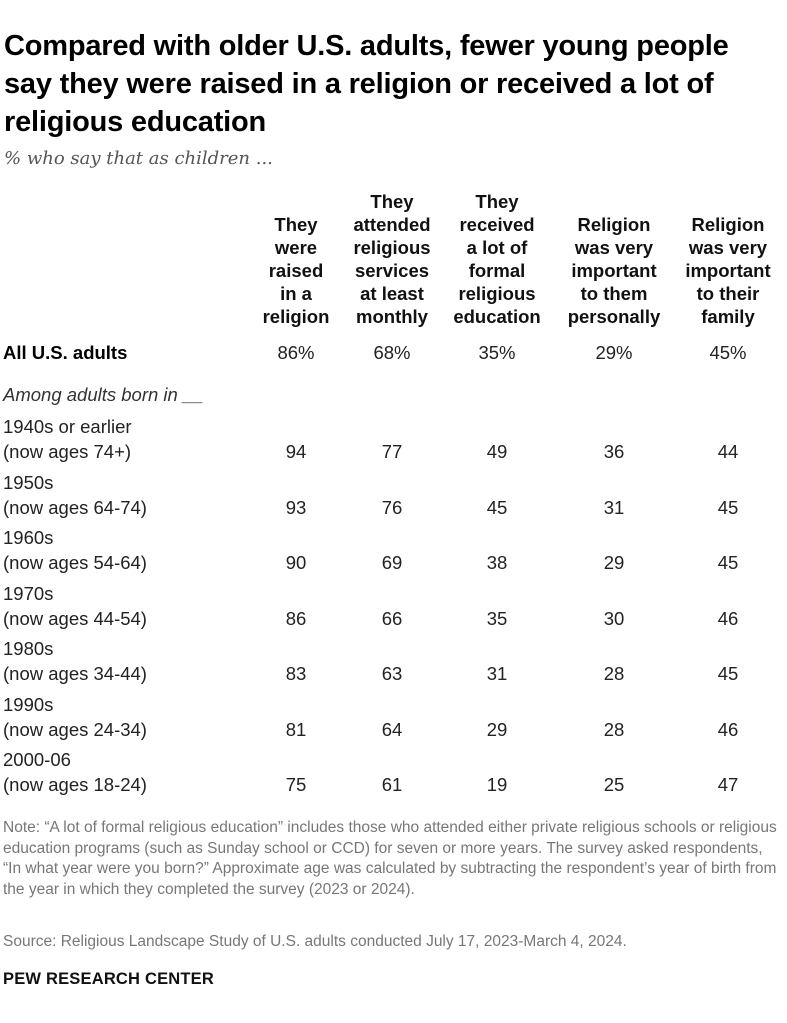  What do you see at coordinates (497, 451) in the screenshot?
I see `cell-value: 49` at bounding box center [497, 451].